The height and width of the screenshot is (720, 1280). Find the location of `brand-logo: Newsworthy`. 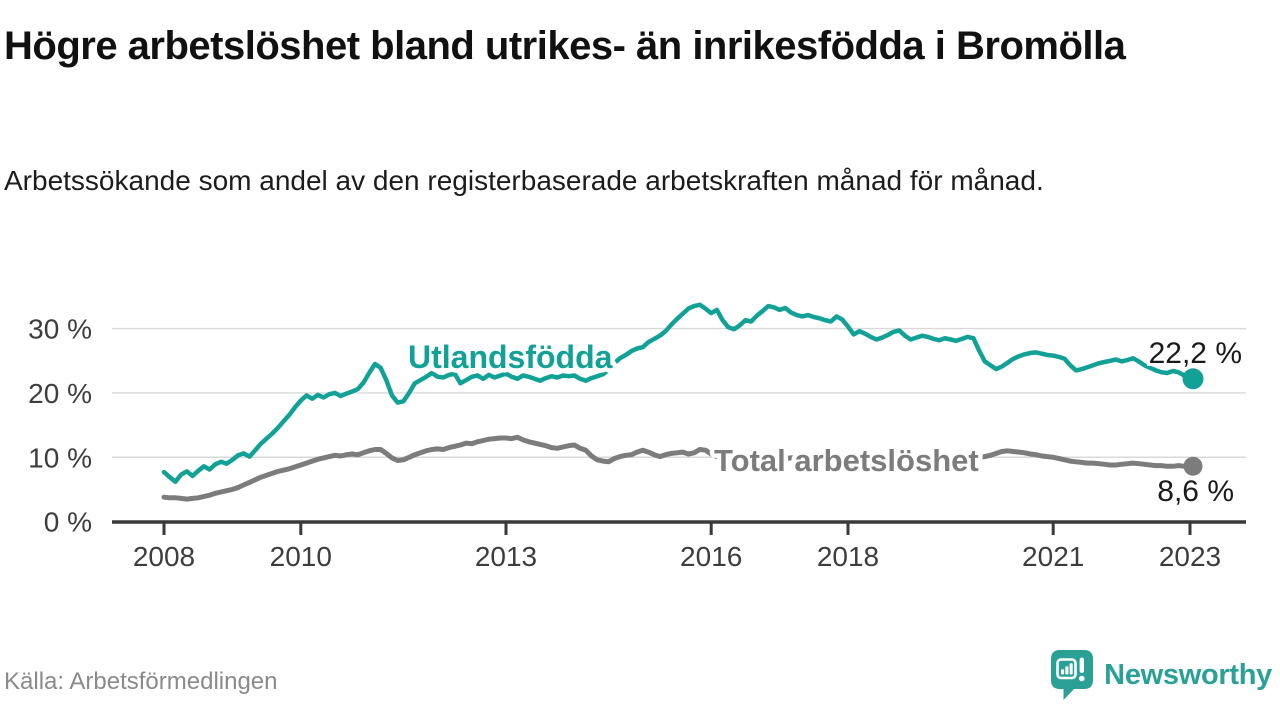

brand-logo: Newsworthy is located at coordinates (1161, 675).